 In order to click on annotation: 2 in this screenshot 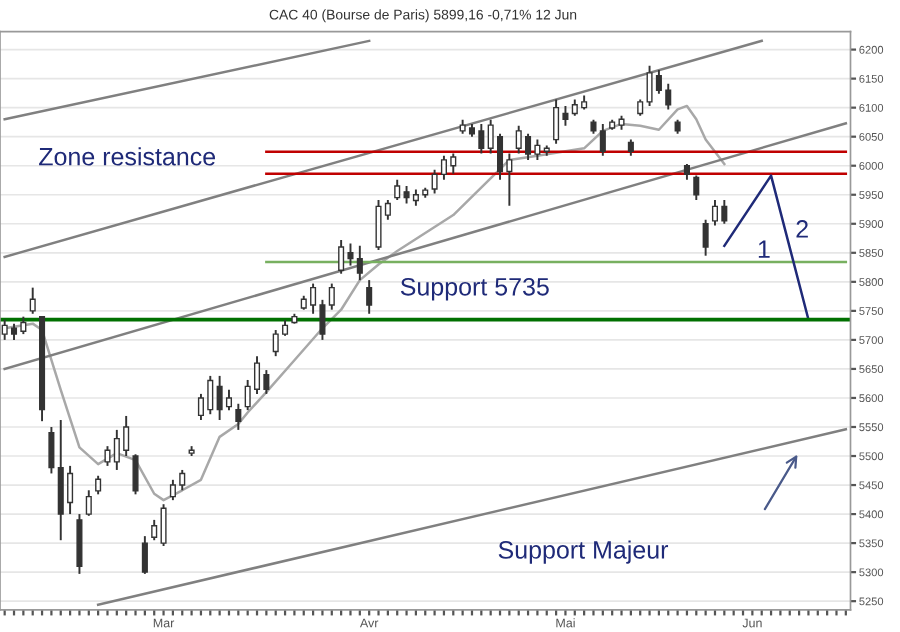, I will do `click(802, 229)`.